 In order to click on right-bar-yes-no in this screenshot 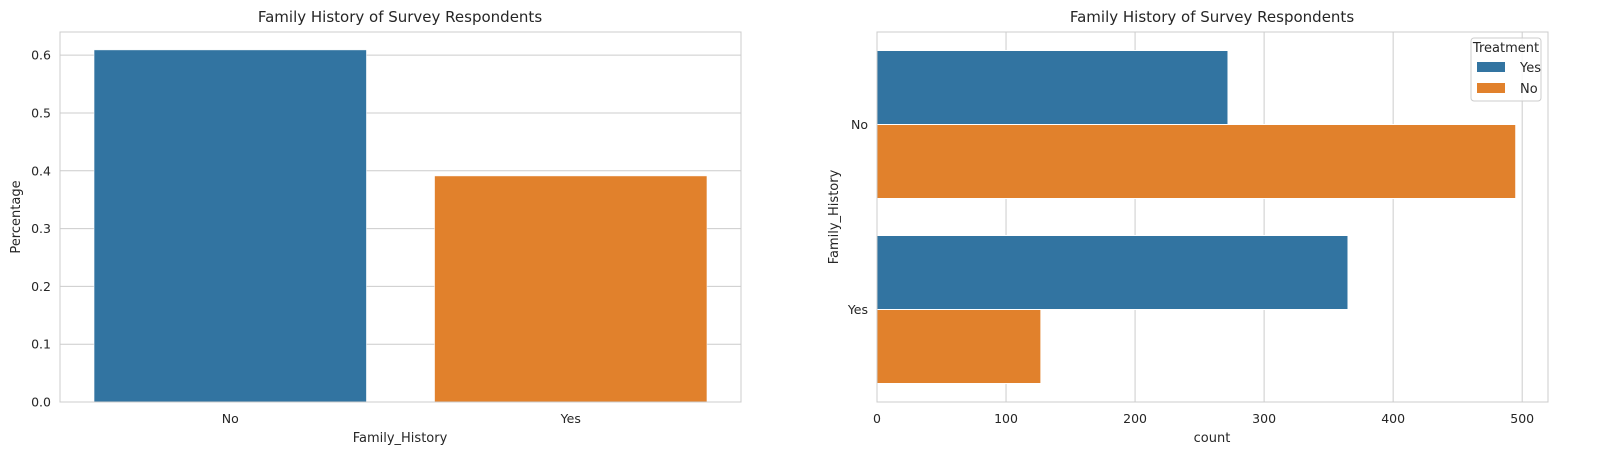, I will do `click(959, 346)`.